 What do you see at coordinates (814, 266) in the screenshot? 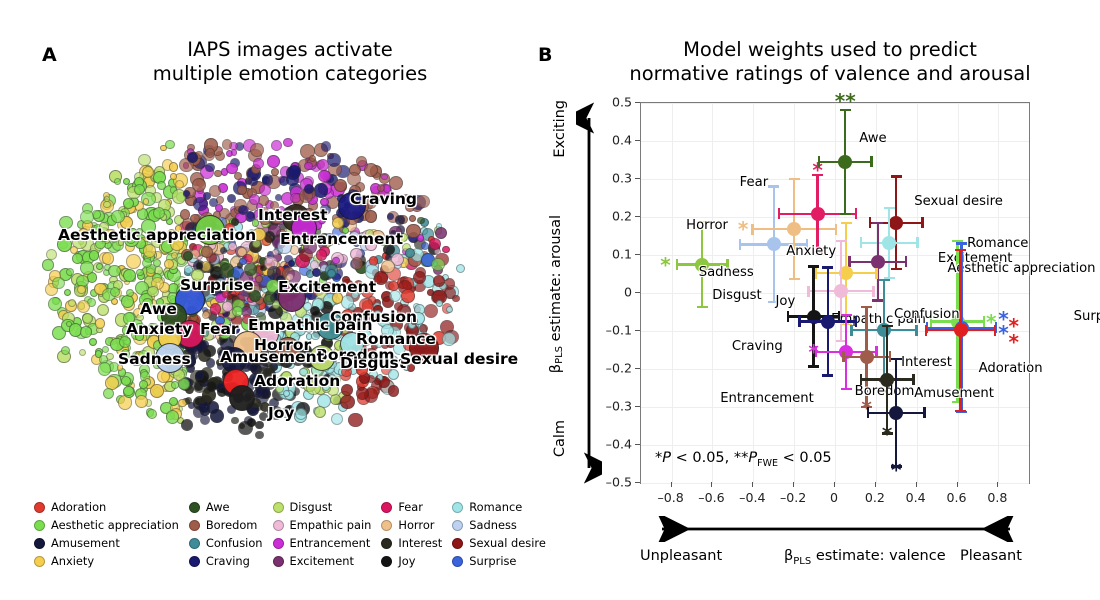
I see `errorbar-cap-top-joy` at bounding box center [814, 266].